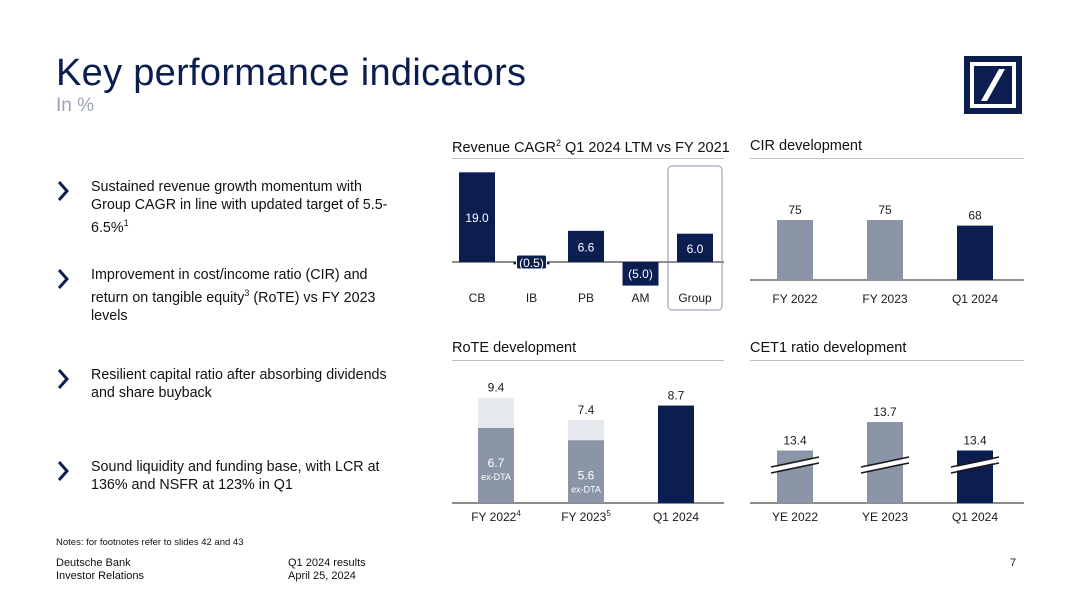  Describe the element at coordinates (885, 250) in the screenshot. I see `bar-fy-2023` at that location.